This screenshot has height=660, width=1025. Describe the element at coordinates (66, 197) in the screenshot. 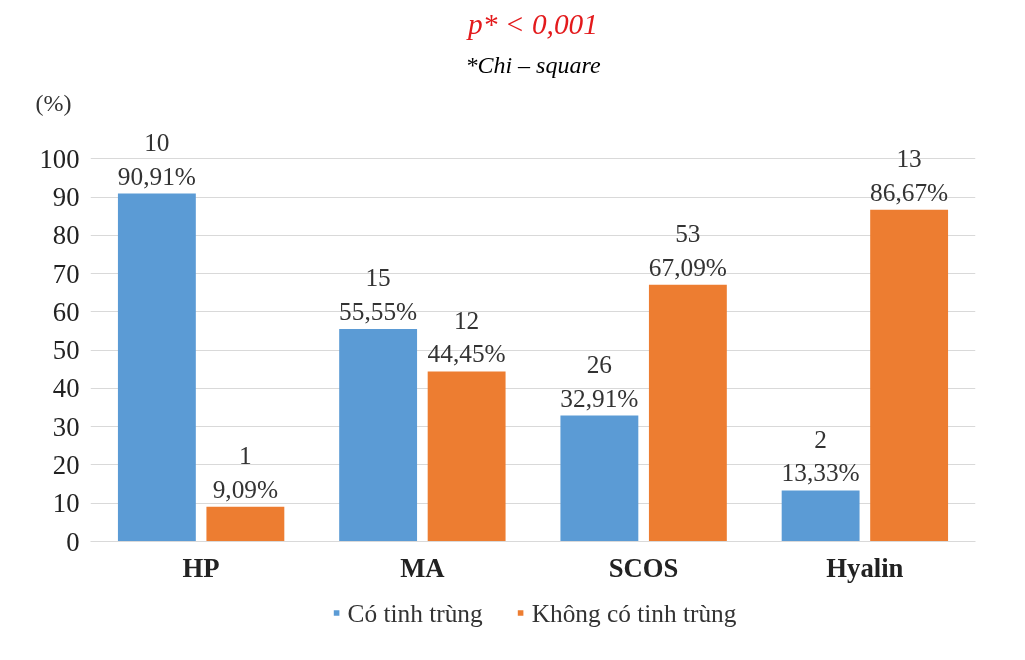

I see `y-tick-label: 90` at that location.